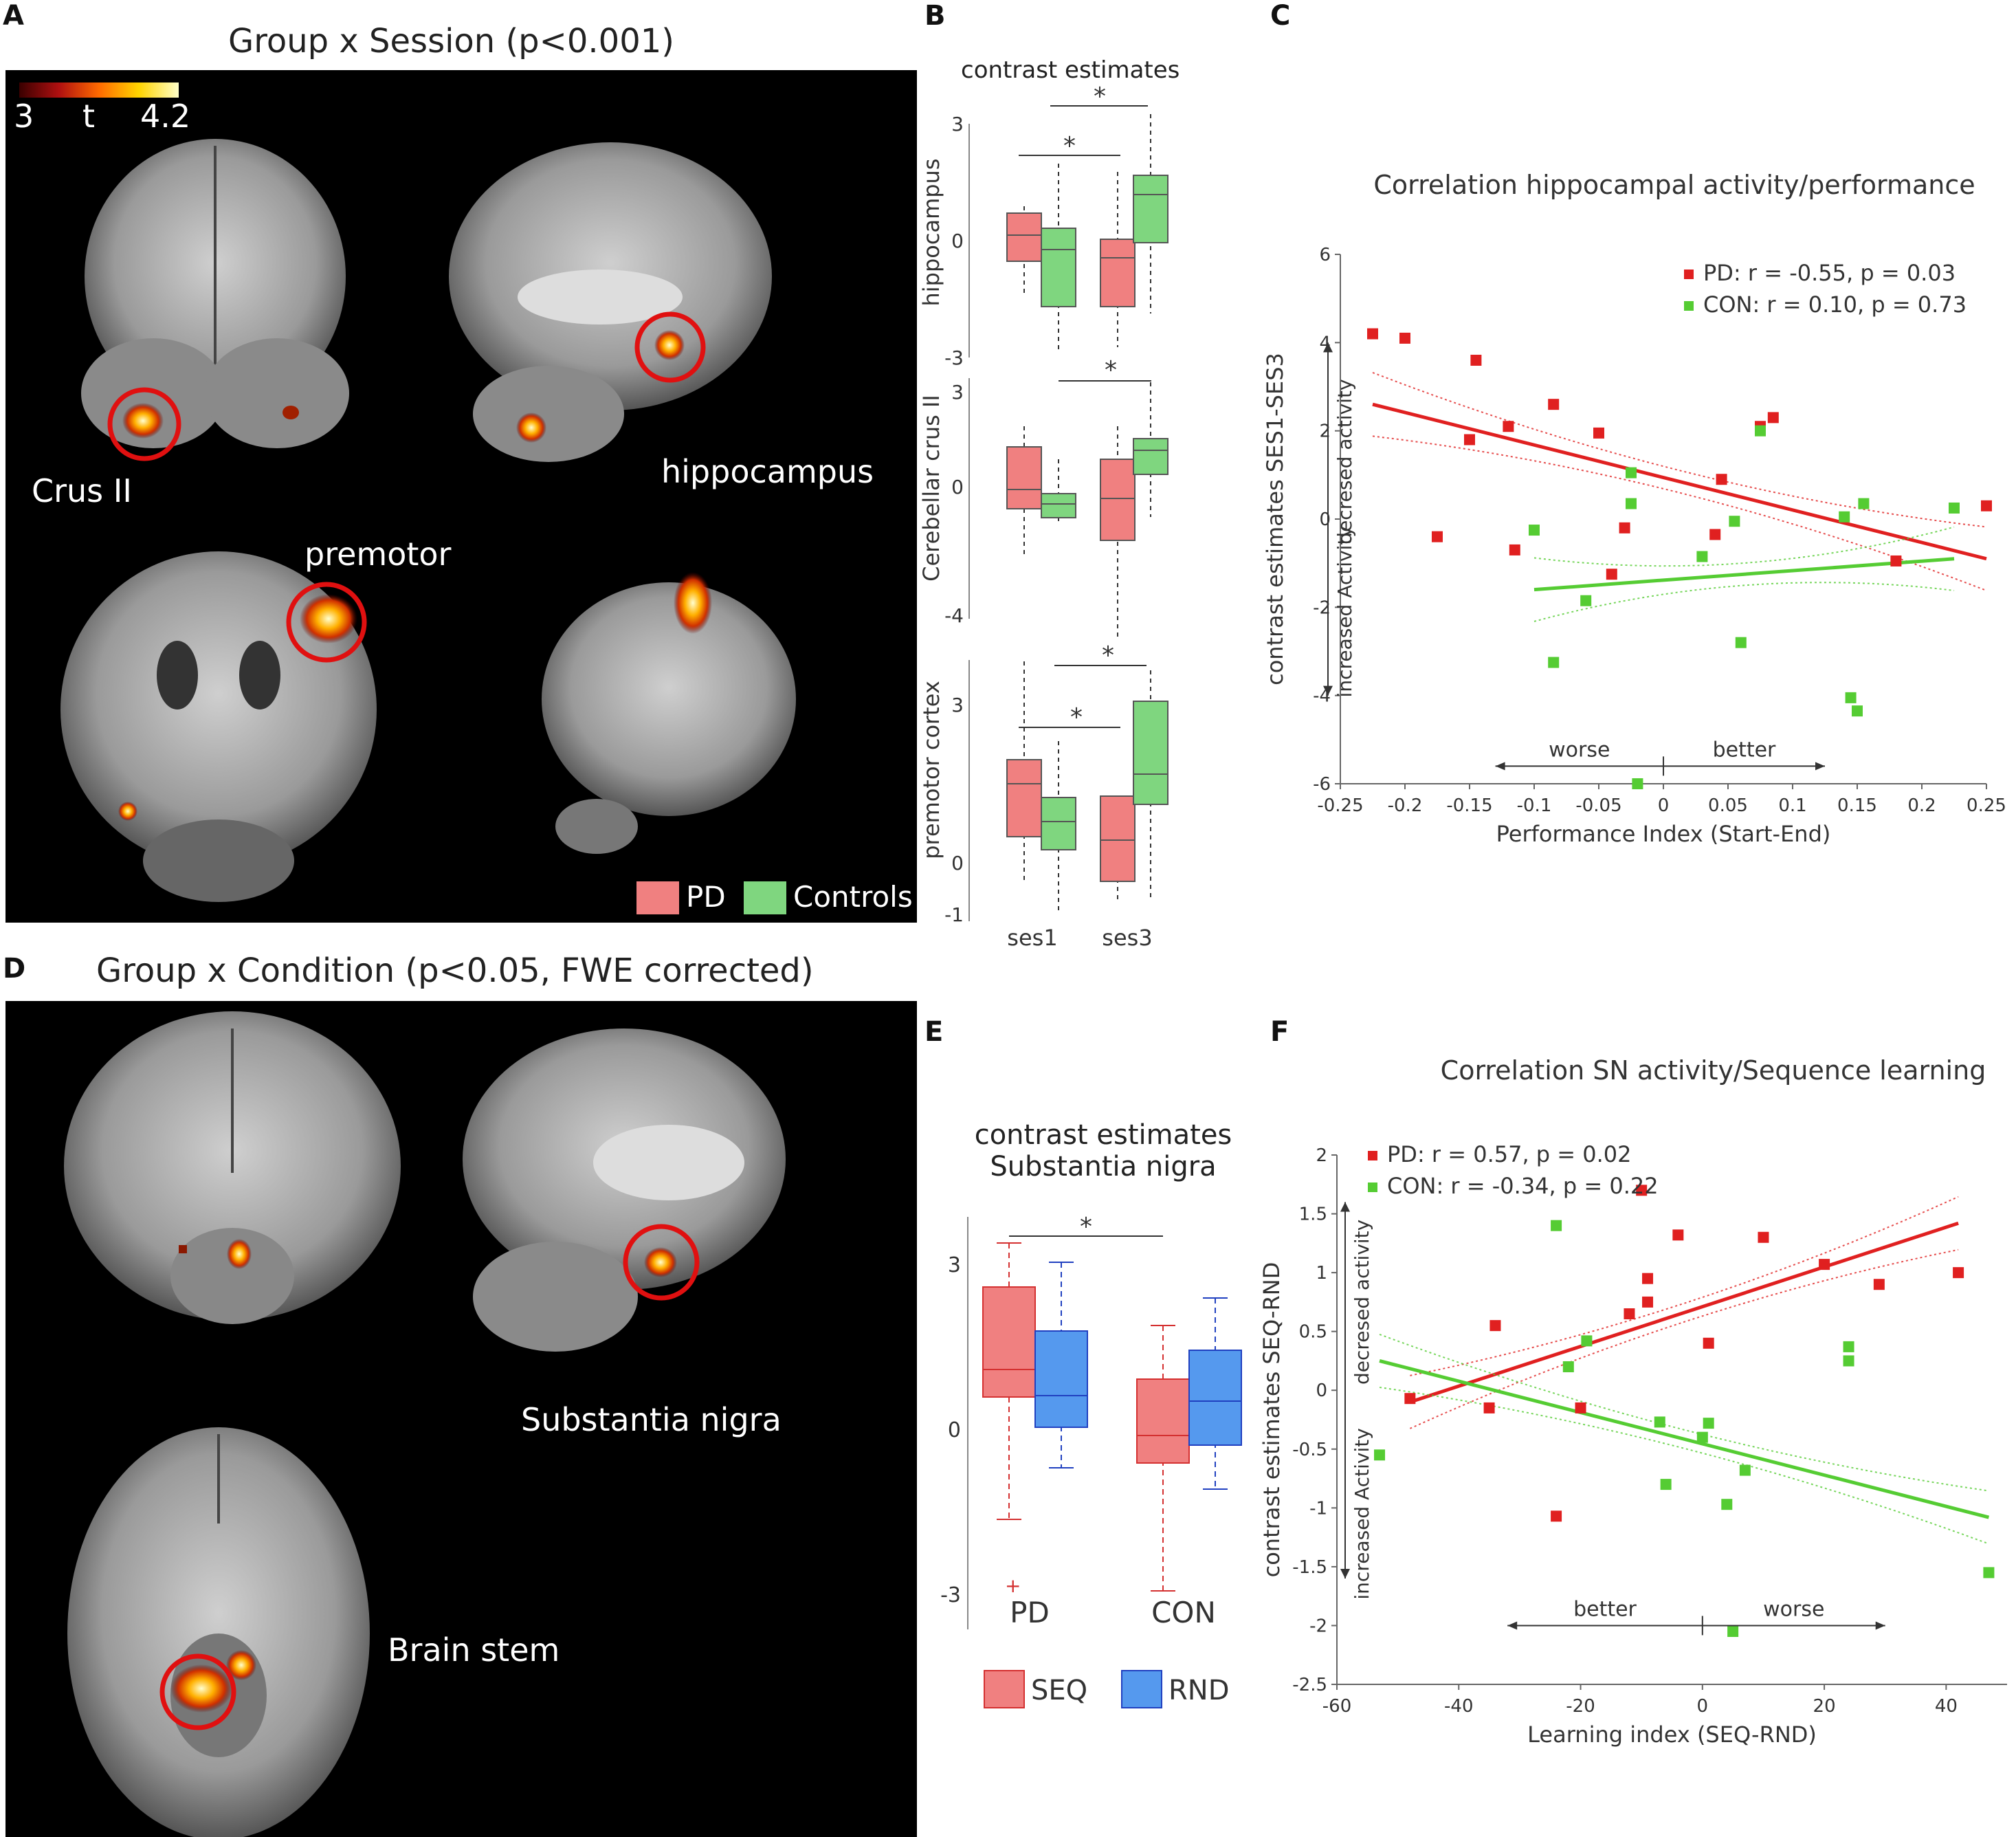 The image size is (2016, 1837). I want to click on box-cer-con-ses3, so click(1150, 450).